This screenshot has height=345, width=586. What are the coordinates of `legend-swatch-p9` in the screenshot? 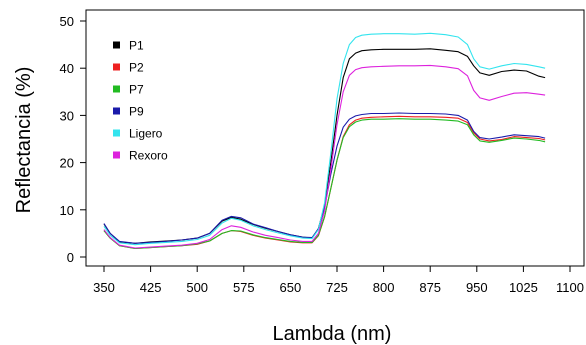 It's located at (116, 111).